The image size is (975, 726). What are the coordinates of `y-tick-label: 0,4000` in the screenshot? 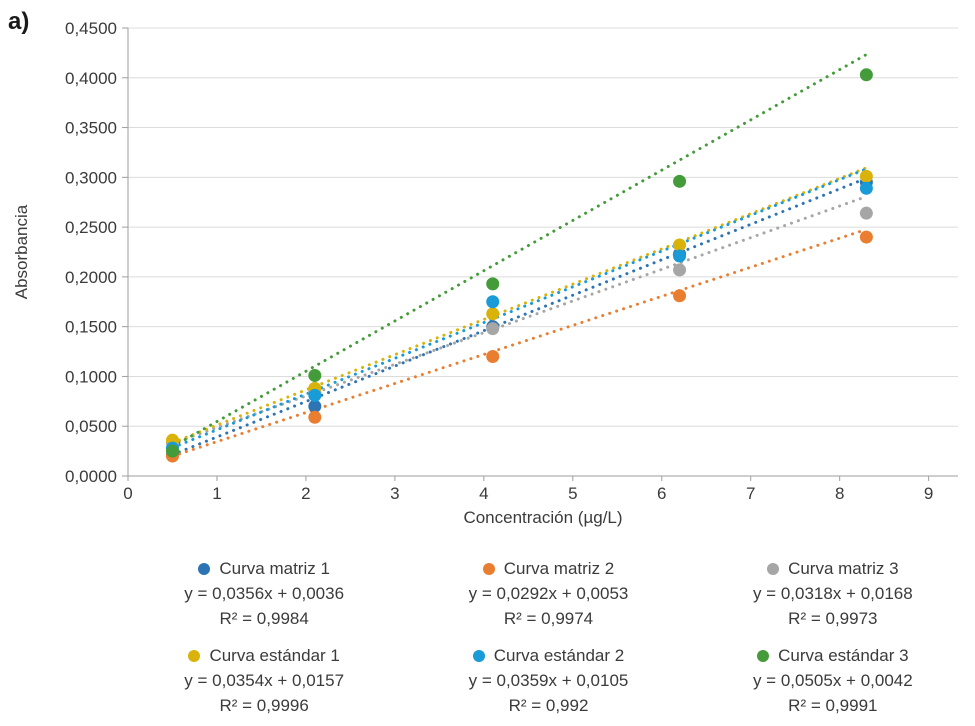 It's located at (91, 78).